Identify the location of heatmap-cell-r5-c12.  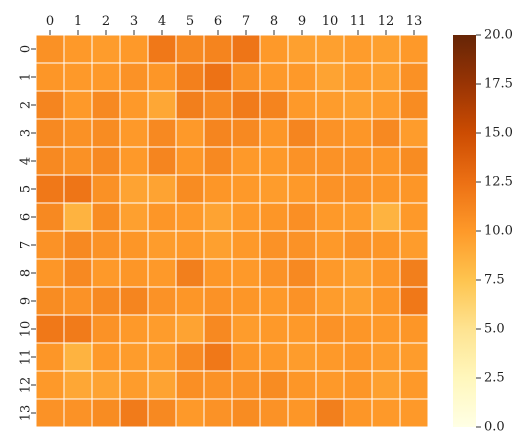
(386, 189).